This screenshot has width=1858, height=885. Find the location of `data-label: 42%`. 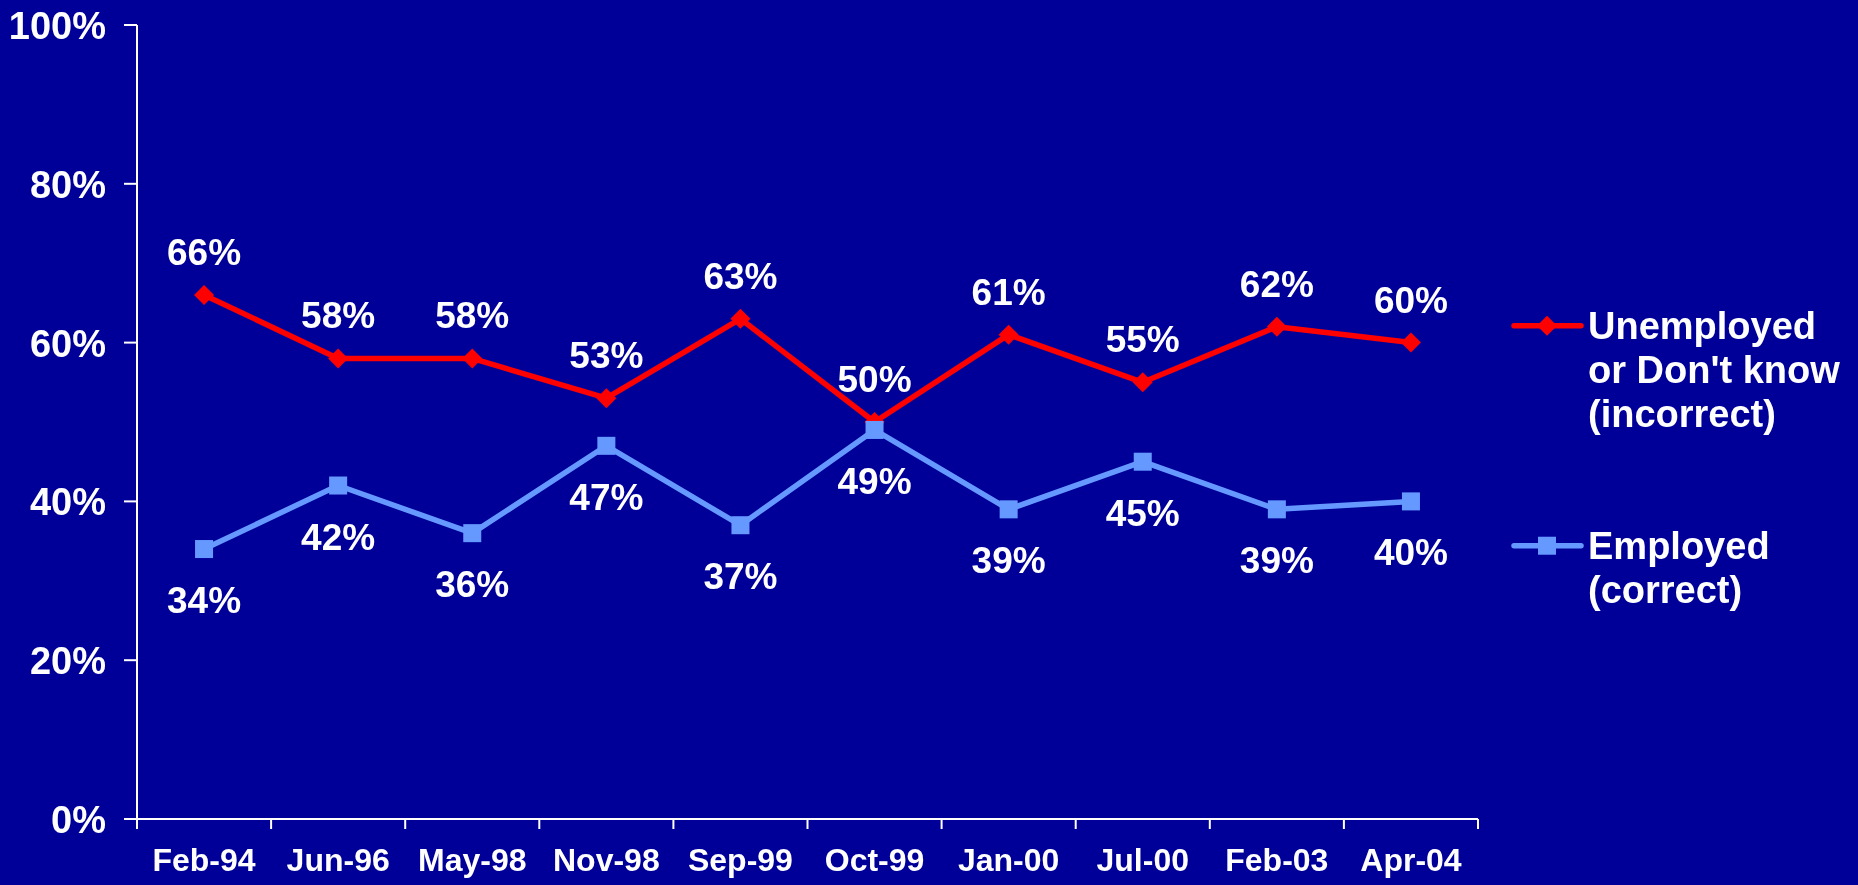

data-label: 42% is located at coordinates (338, 537).